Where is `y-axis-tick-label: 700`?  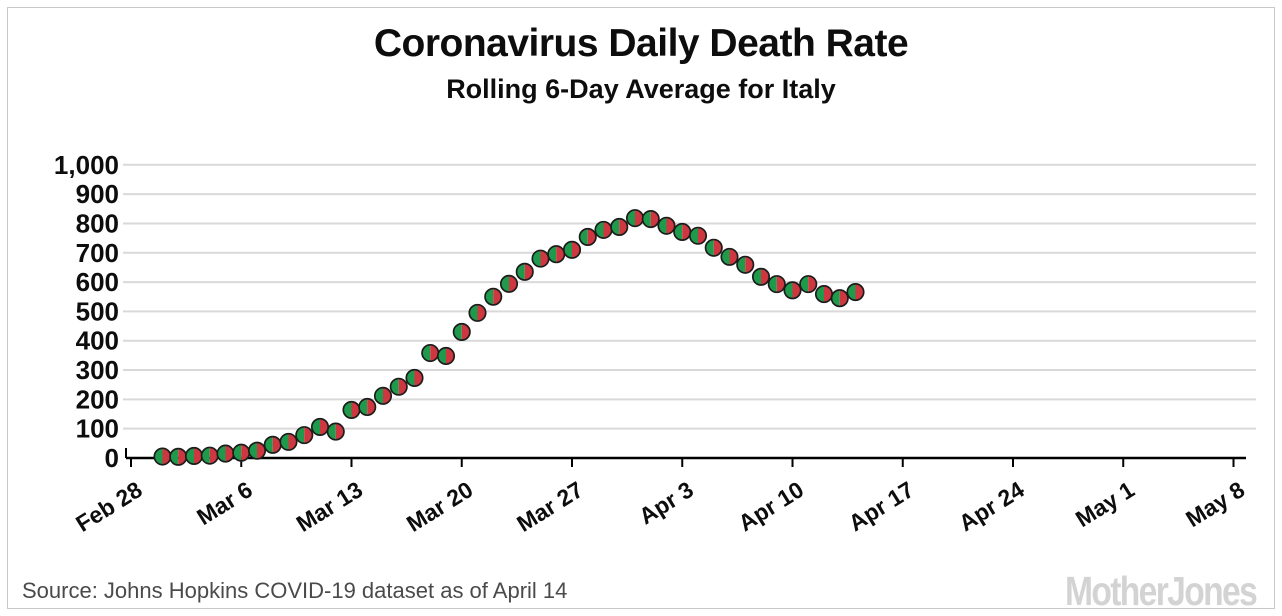
y-axis-tick-label: 700 is located at coordinates (97, 253).